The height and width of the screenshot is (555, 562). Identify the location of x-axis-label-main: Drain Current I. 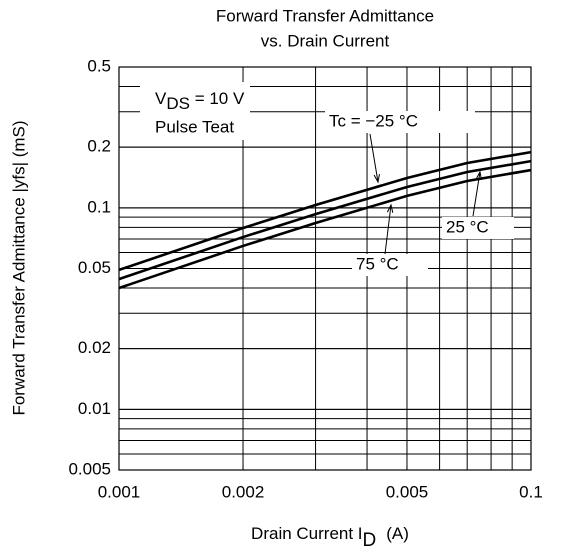
(306, 533).